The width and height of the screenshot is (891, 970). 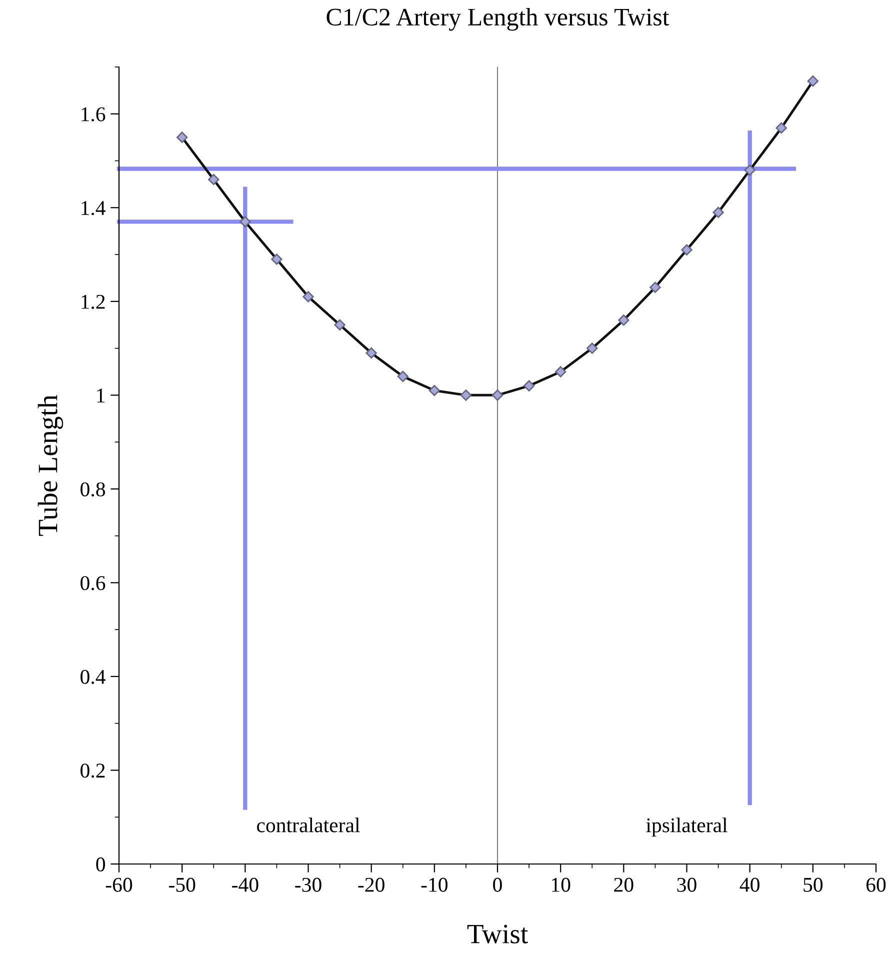 I want to click on annotation: contralateral, so click(x=308, y=825).